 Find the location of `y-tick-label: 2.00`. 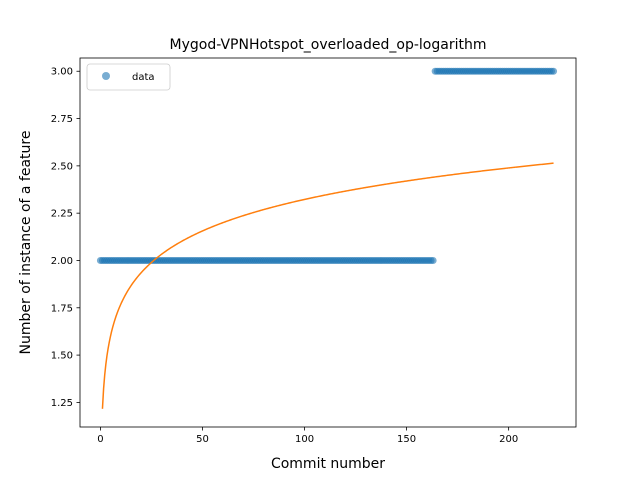

y-tick-label: 2.00 is located at coordinates (62, 261).